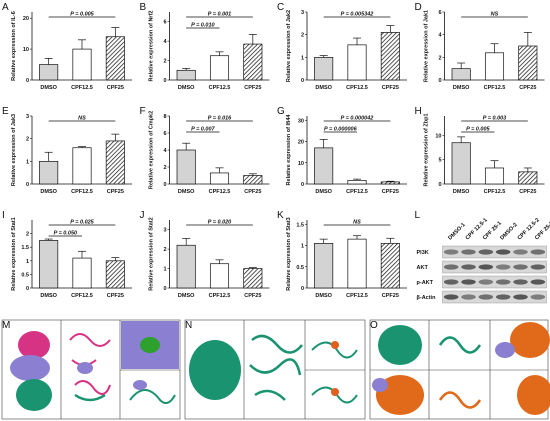  Describe the element at coordinates (82, 223) in the screenshot. I see `significance-label: P = 0.025` at that location.